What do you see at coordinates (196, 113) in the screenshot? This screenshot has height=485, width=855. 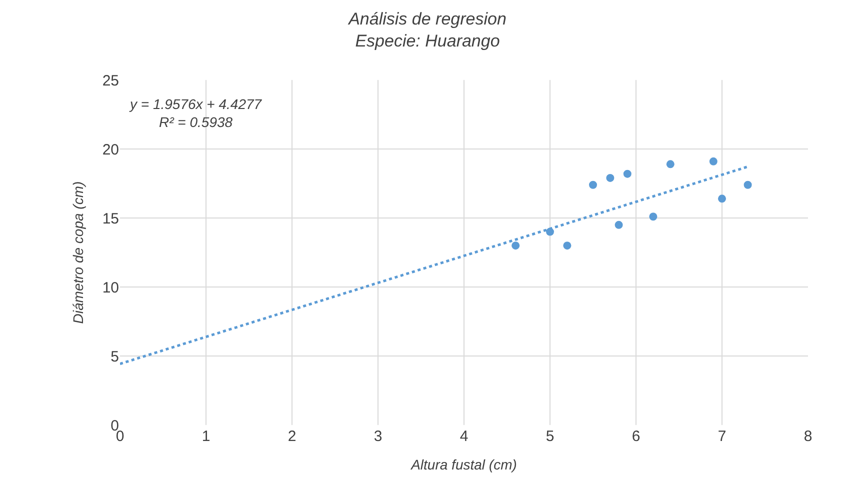 I see `annotation: y = 1.9576x + 4.4277 R² = 0.5938` at bounding box center [196, 113].